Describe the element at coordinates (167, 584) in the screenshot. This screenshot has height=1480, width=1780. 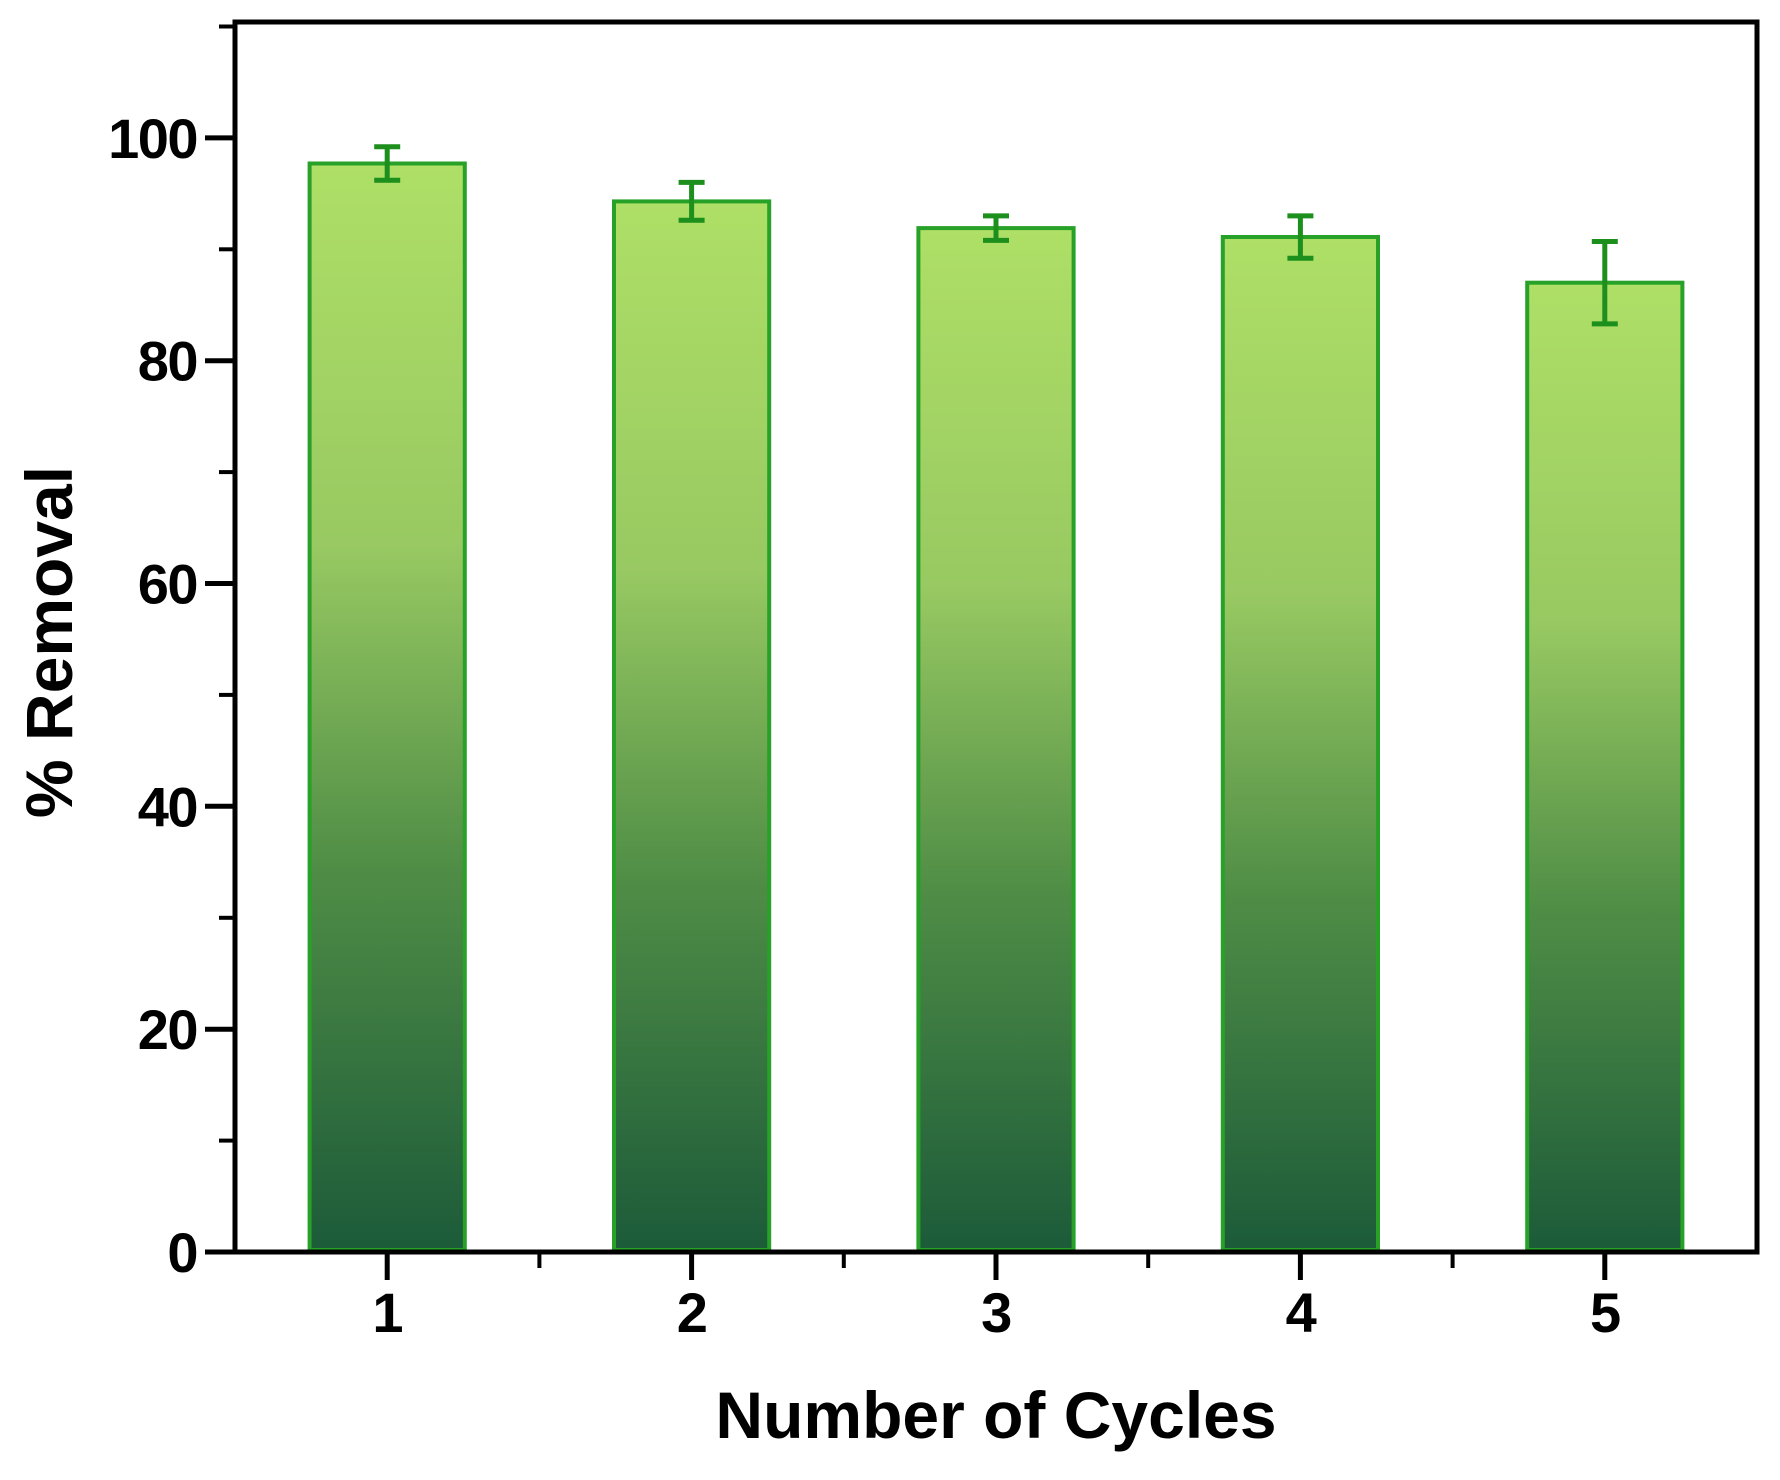
I see `y-tick-label-60: 60` at that location.